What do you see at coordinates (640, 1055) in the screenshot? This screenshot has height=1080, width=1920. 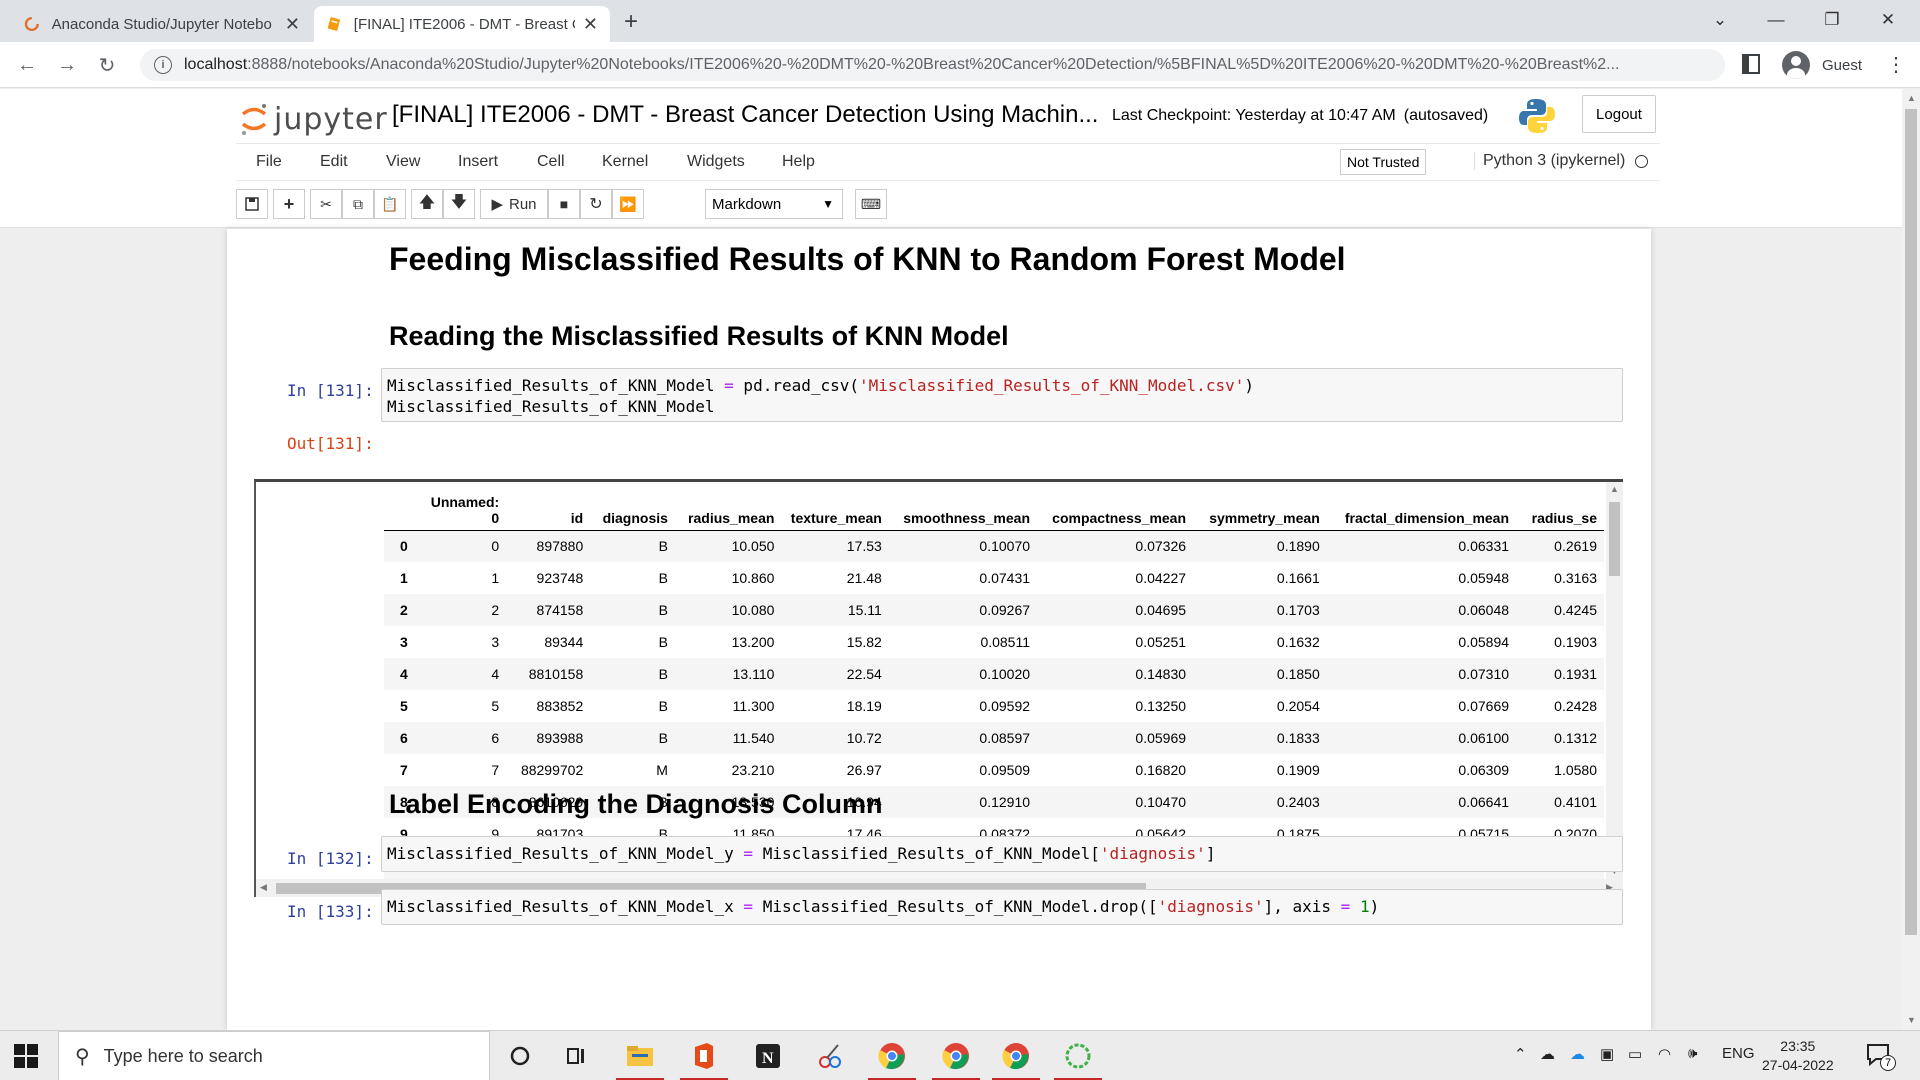 I see `file-explorer-icon` at bounding box center [640, 1055].